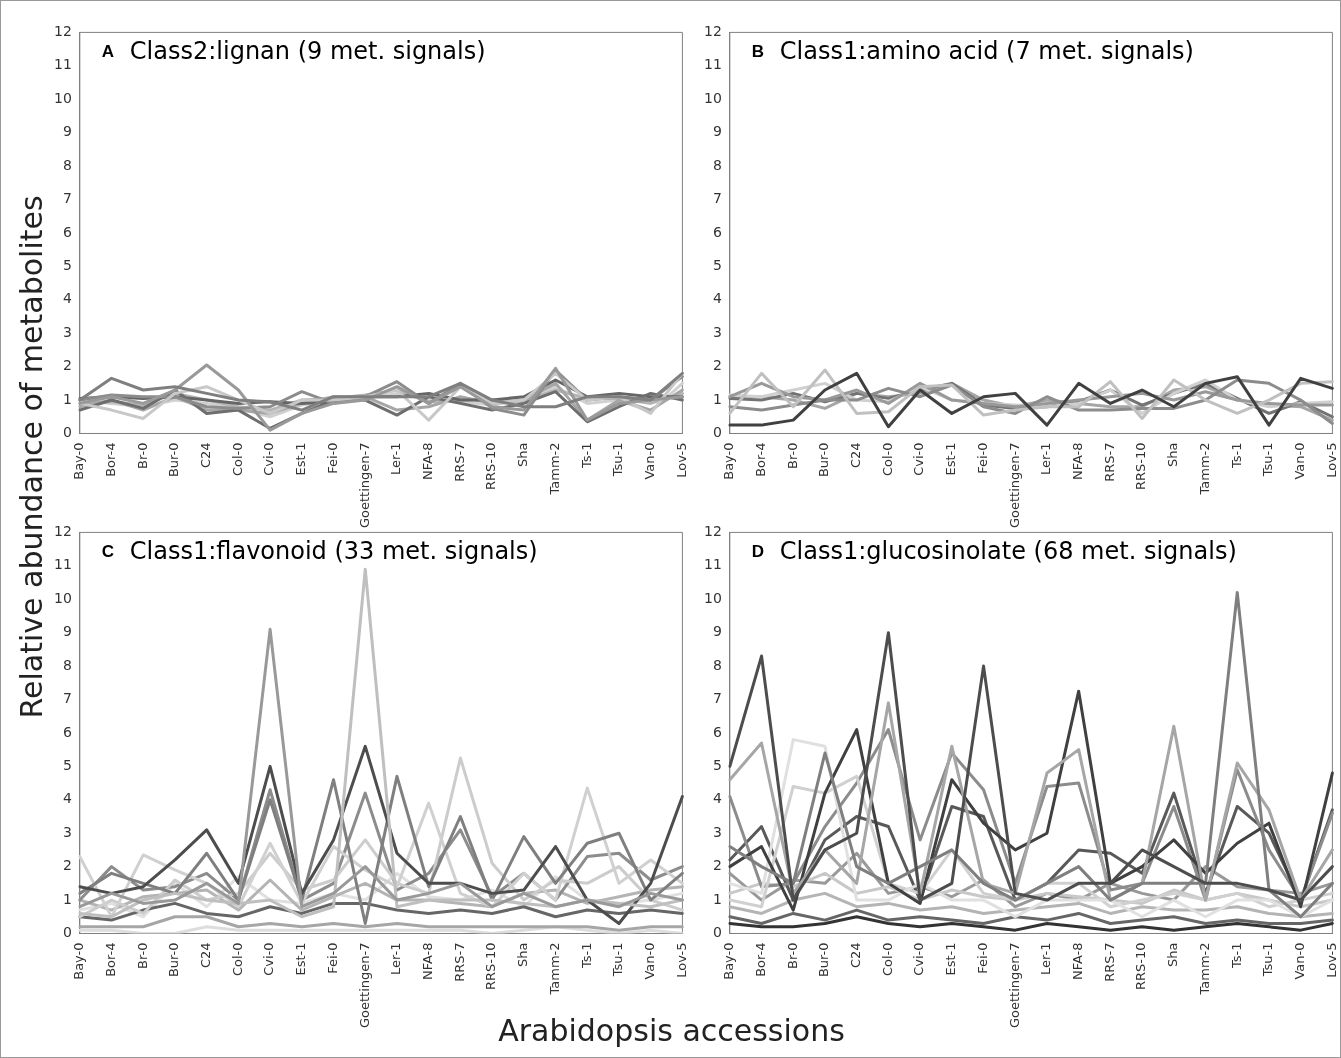 Image resolution: width=1341 pixels, height=1058 pixels. Describe the element at coordinates (31, 457) in the screenshot. I see `y-axis-title: Relative abundance of metabolites` at that location.